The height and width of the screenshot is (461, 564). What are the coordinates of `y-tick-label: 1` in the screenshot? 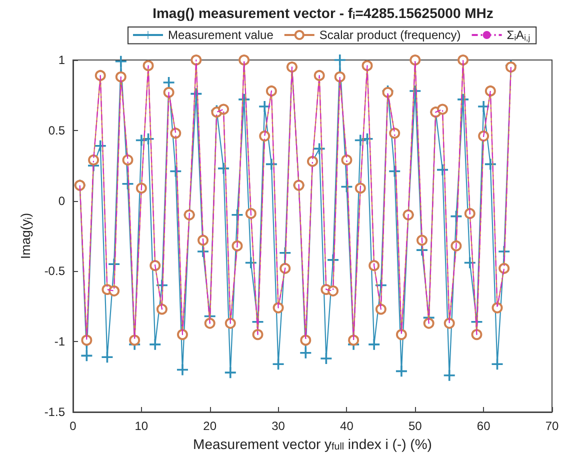 It's located at (62, 60).